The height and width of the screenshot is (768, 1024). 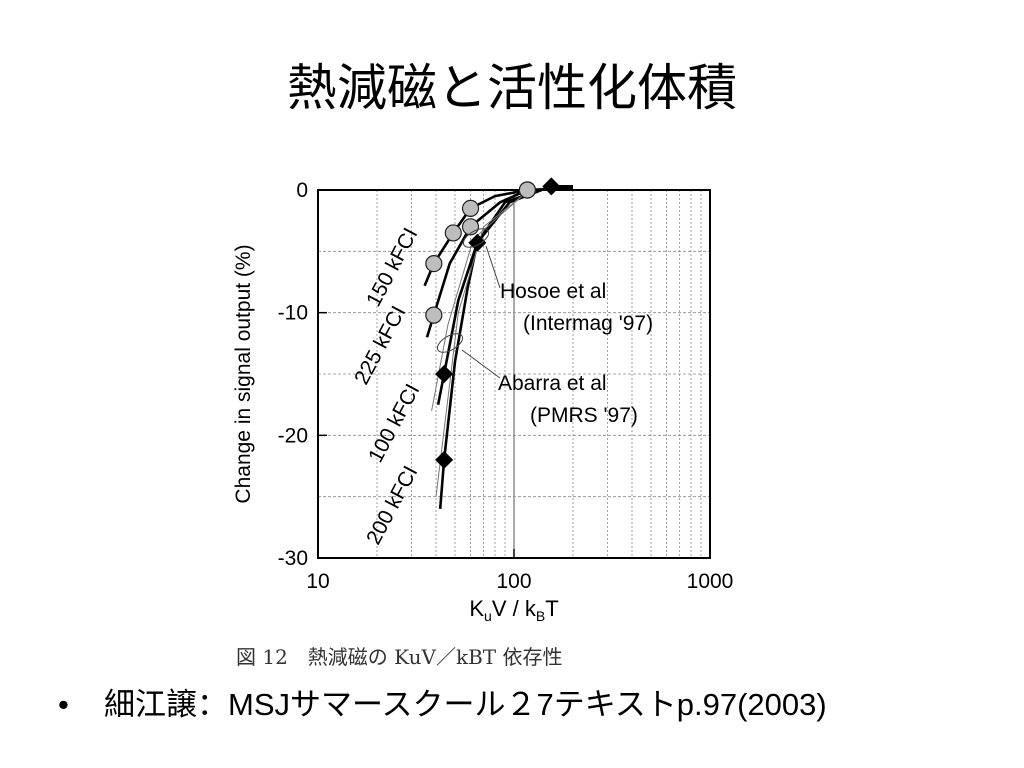 I want to click on annotation-abarra-1: Abarra et al, so click(x=552, y=383).